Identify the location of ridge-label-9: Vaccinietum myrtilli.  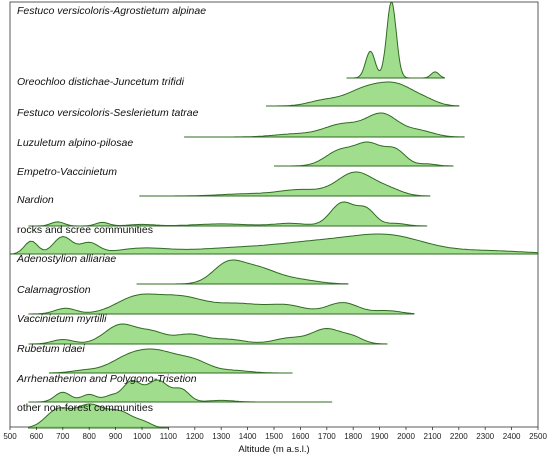
(62, 319).